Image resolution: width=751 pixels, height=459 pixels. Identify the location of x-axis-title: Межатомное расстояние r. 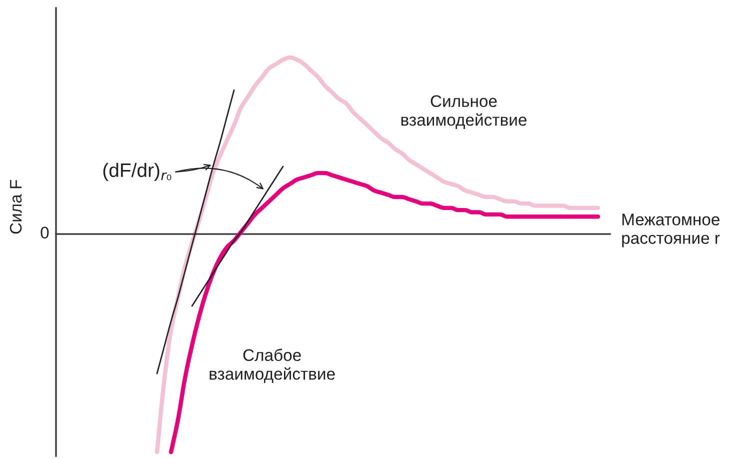
(671, 231).